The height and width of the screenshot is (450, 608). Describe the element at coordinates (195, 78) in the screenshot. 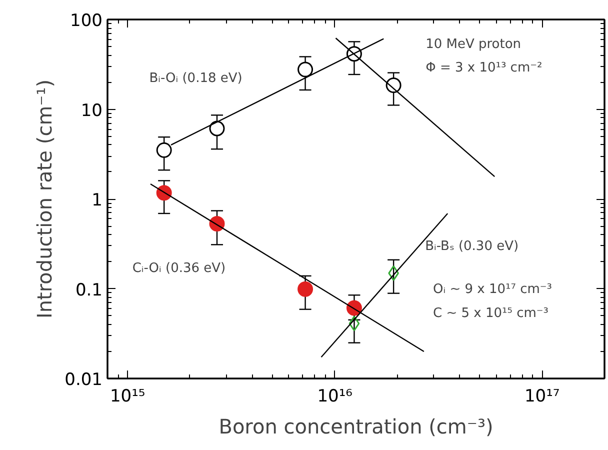

I see `annotation: Bᵢ-Oᵢ (0.18 eV)` at that location.